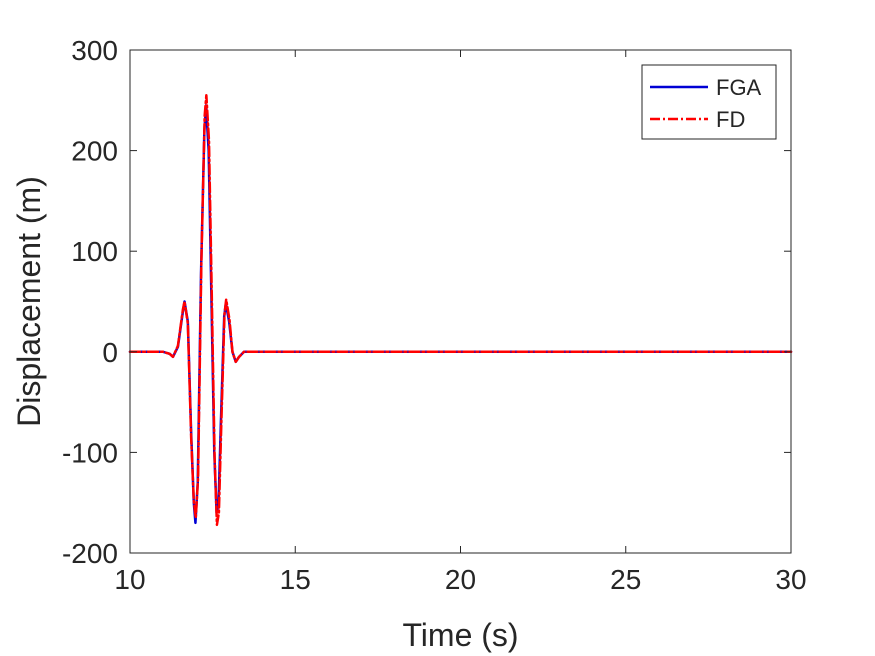 This screenshot has width=875, height=656. What do you see at coordinates (730, 119) in the screenshot?
I see `legend-label-fd: FD` at bounding box center [730, 119].